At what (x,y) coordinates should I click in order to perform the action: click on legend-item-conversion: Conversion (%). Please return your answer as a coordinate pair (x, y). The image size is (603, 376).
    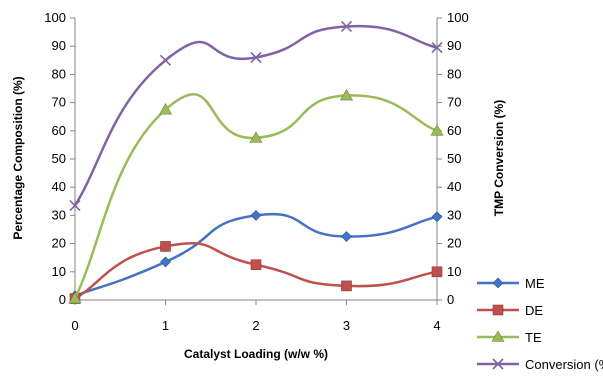
    Looking at the image, I should click on (540, 364).